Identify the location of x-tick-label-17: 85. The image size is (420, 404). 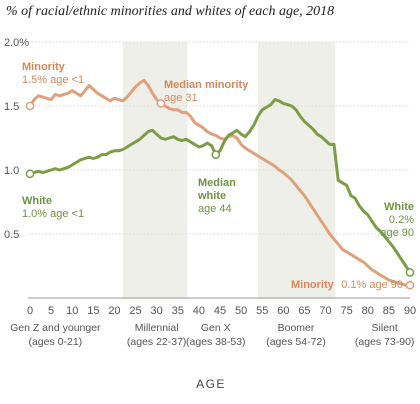
(389, 311).